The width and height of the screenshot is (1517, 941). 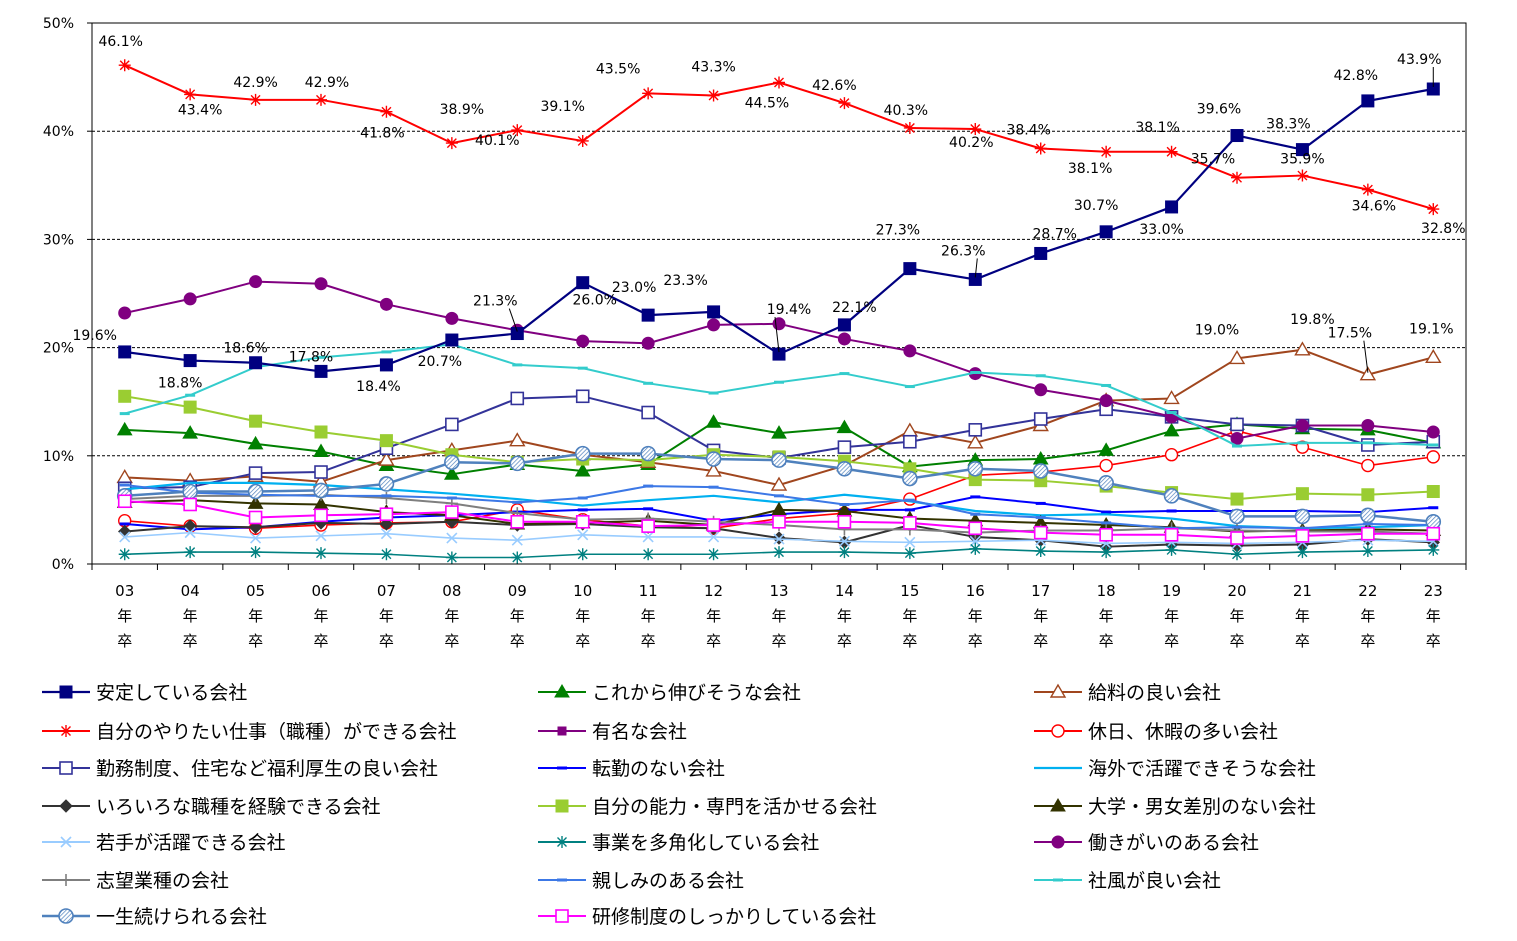 I want to click on y-tick-label: 40%, so click(x=58, y=132).